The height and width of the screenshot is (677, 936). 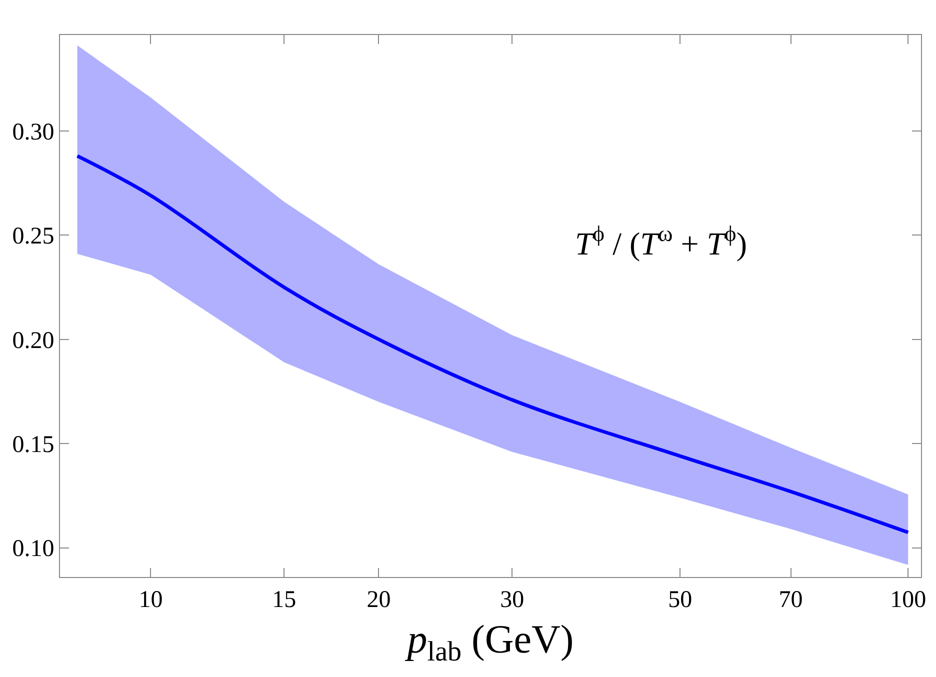 What do you see at coordinates (661, 241) in the screenshot?
I see `text: T$^{ϕ}$ / (T$^{ω}$ + T$^{ϕ}$)` at bounding box center [661, 241].